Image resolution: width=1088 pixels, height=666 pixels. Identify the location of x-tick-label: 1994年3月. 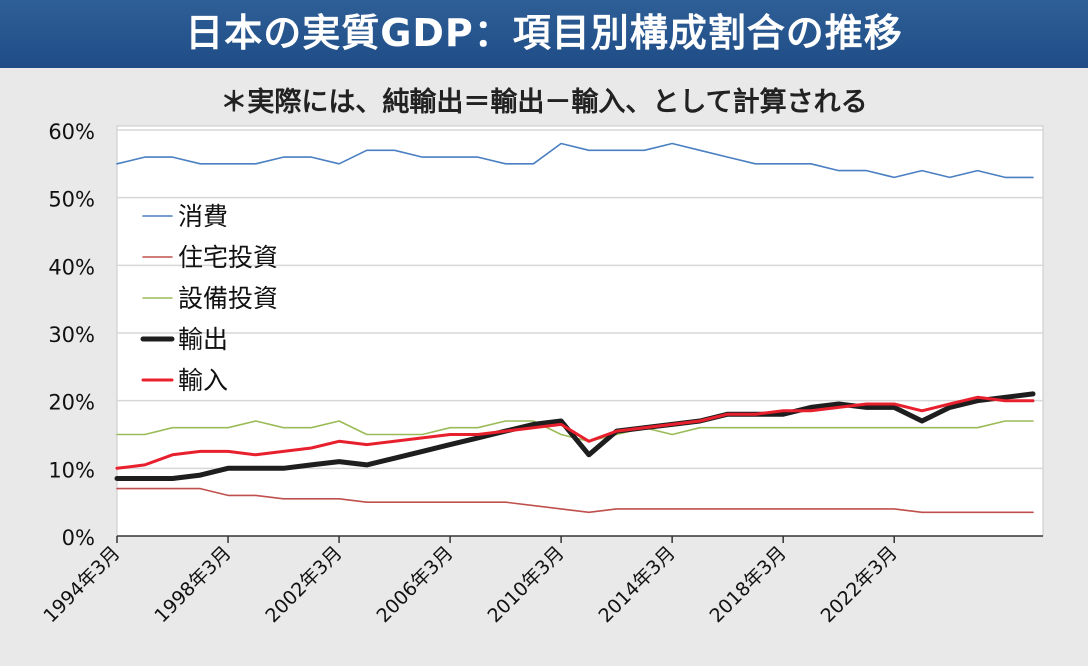
(81, 584).